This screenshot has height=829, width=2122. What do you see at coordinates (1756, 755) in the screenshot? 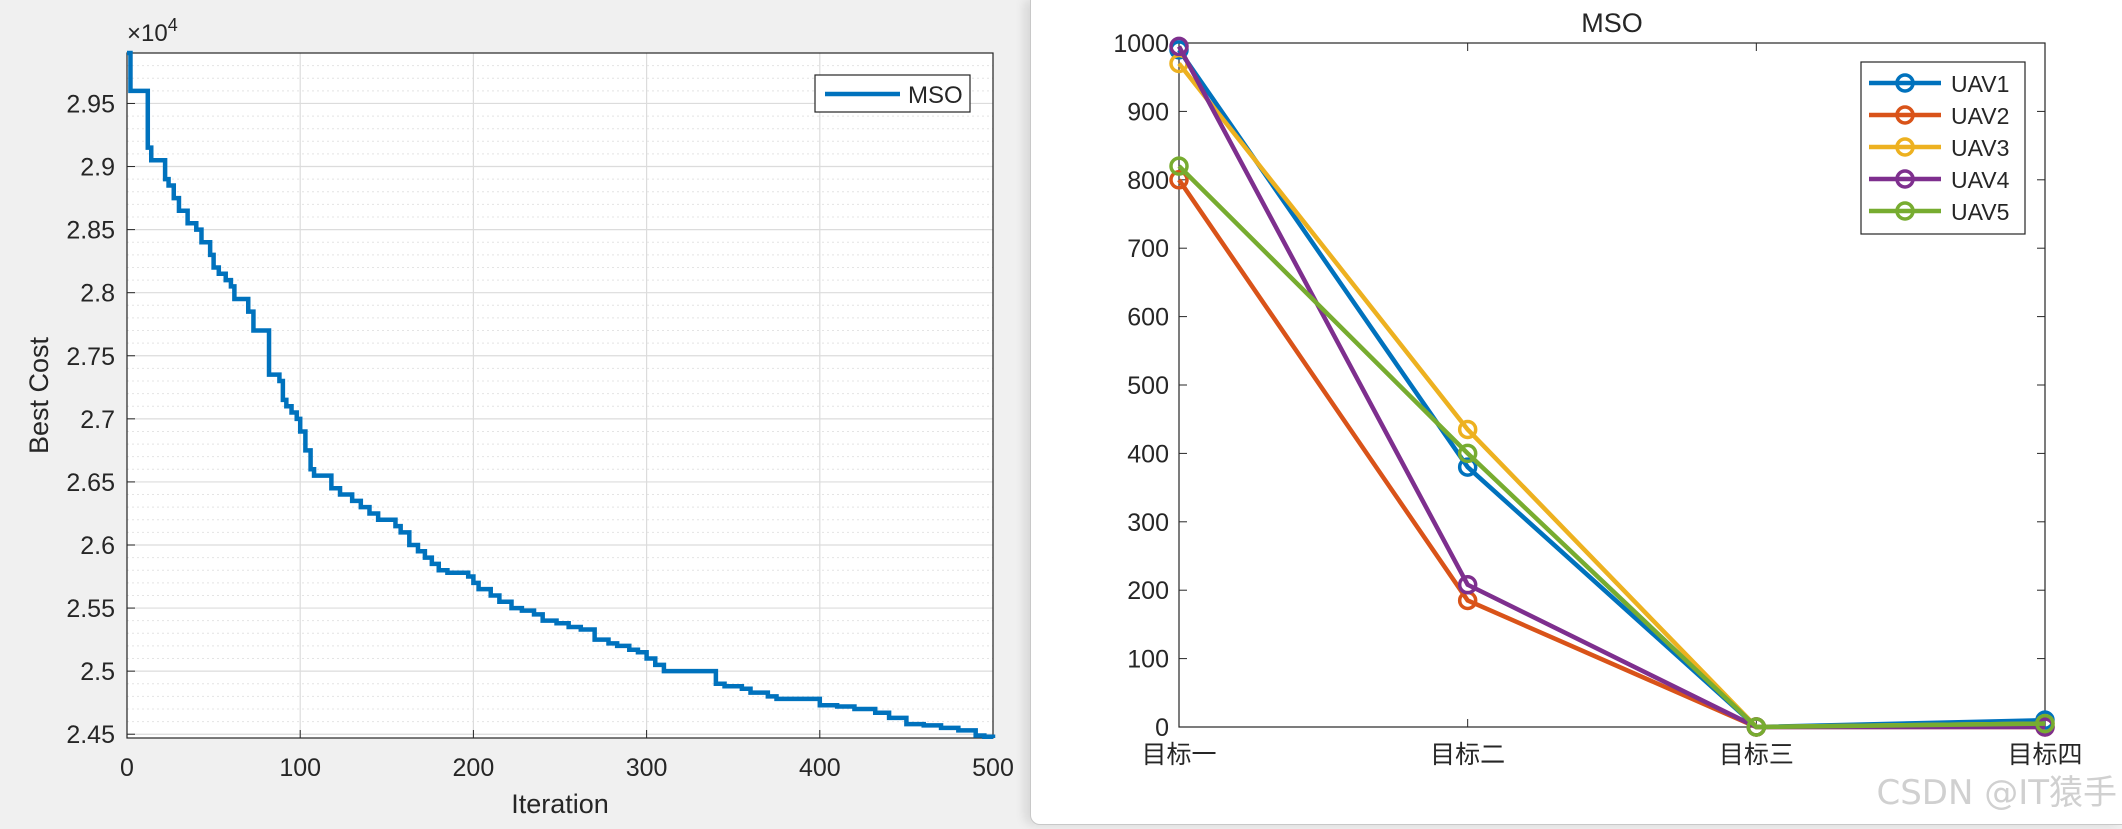
I see `x-tick-label: 目标三` at bounding box center [1756, 755].